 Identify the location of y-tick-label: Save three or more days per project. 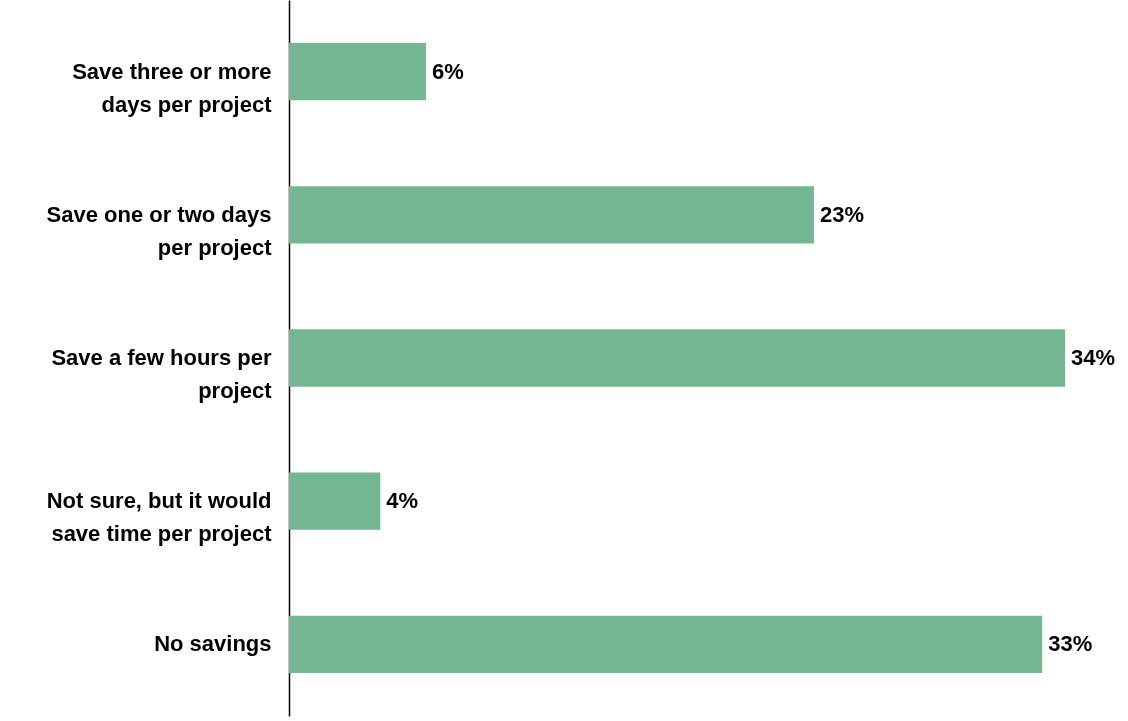
(172, 87).